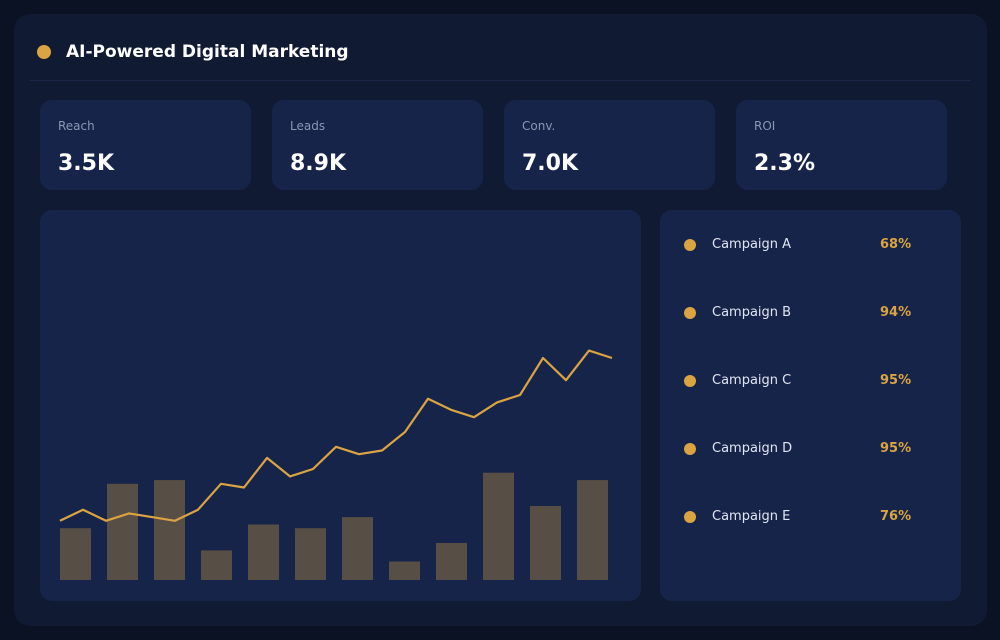 Image resolution: width=1000 pixels, height=640 pixels. Describe the element at coordinates (810, 313) in the screenshot. I see `list-item: Campaign B 94%` at that location.